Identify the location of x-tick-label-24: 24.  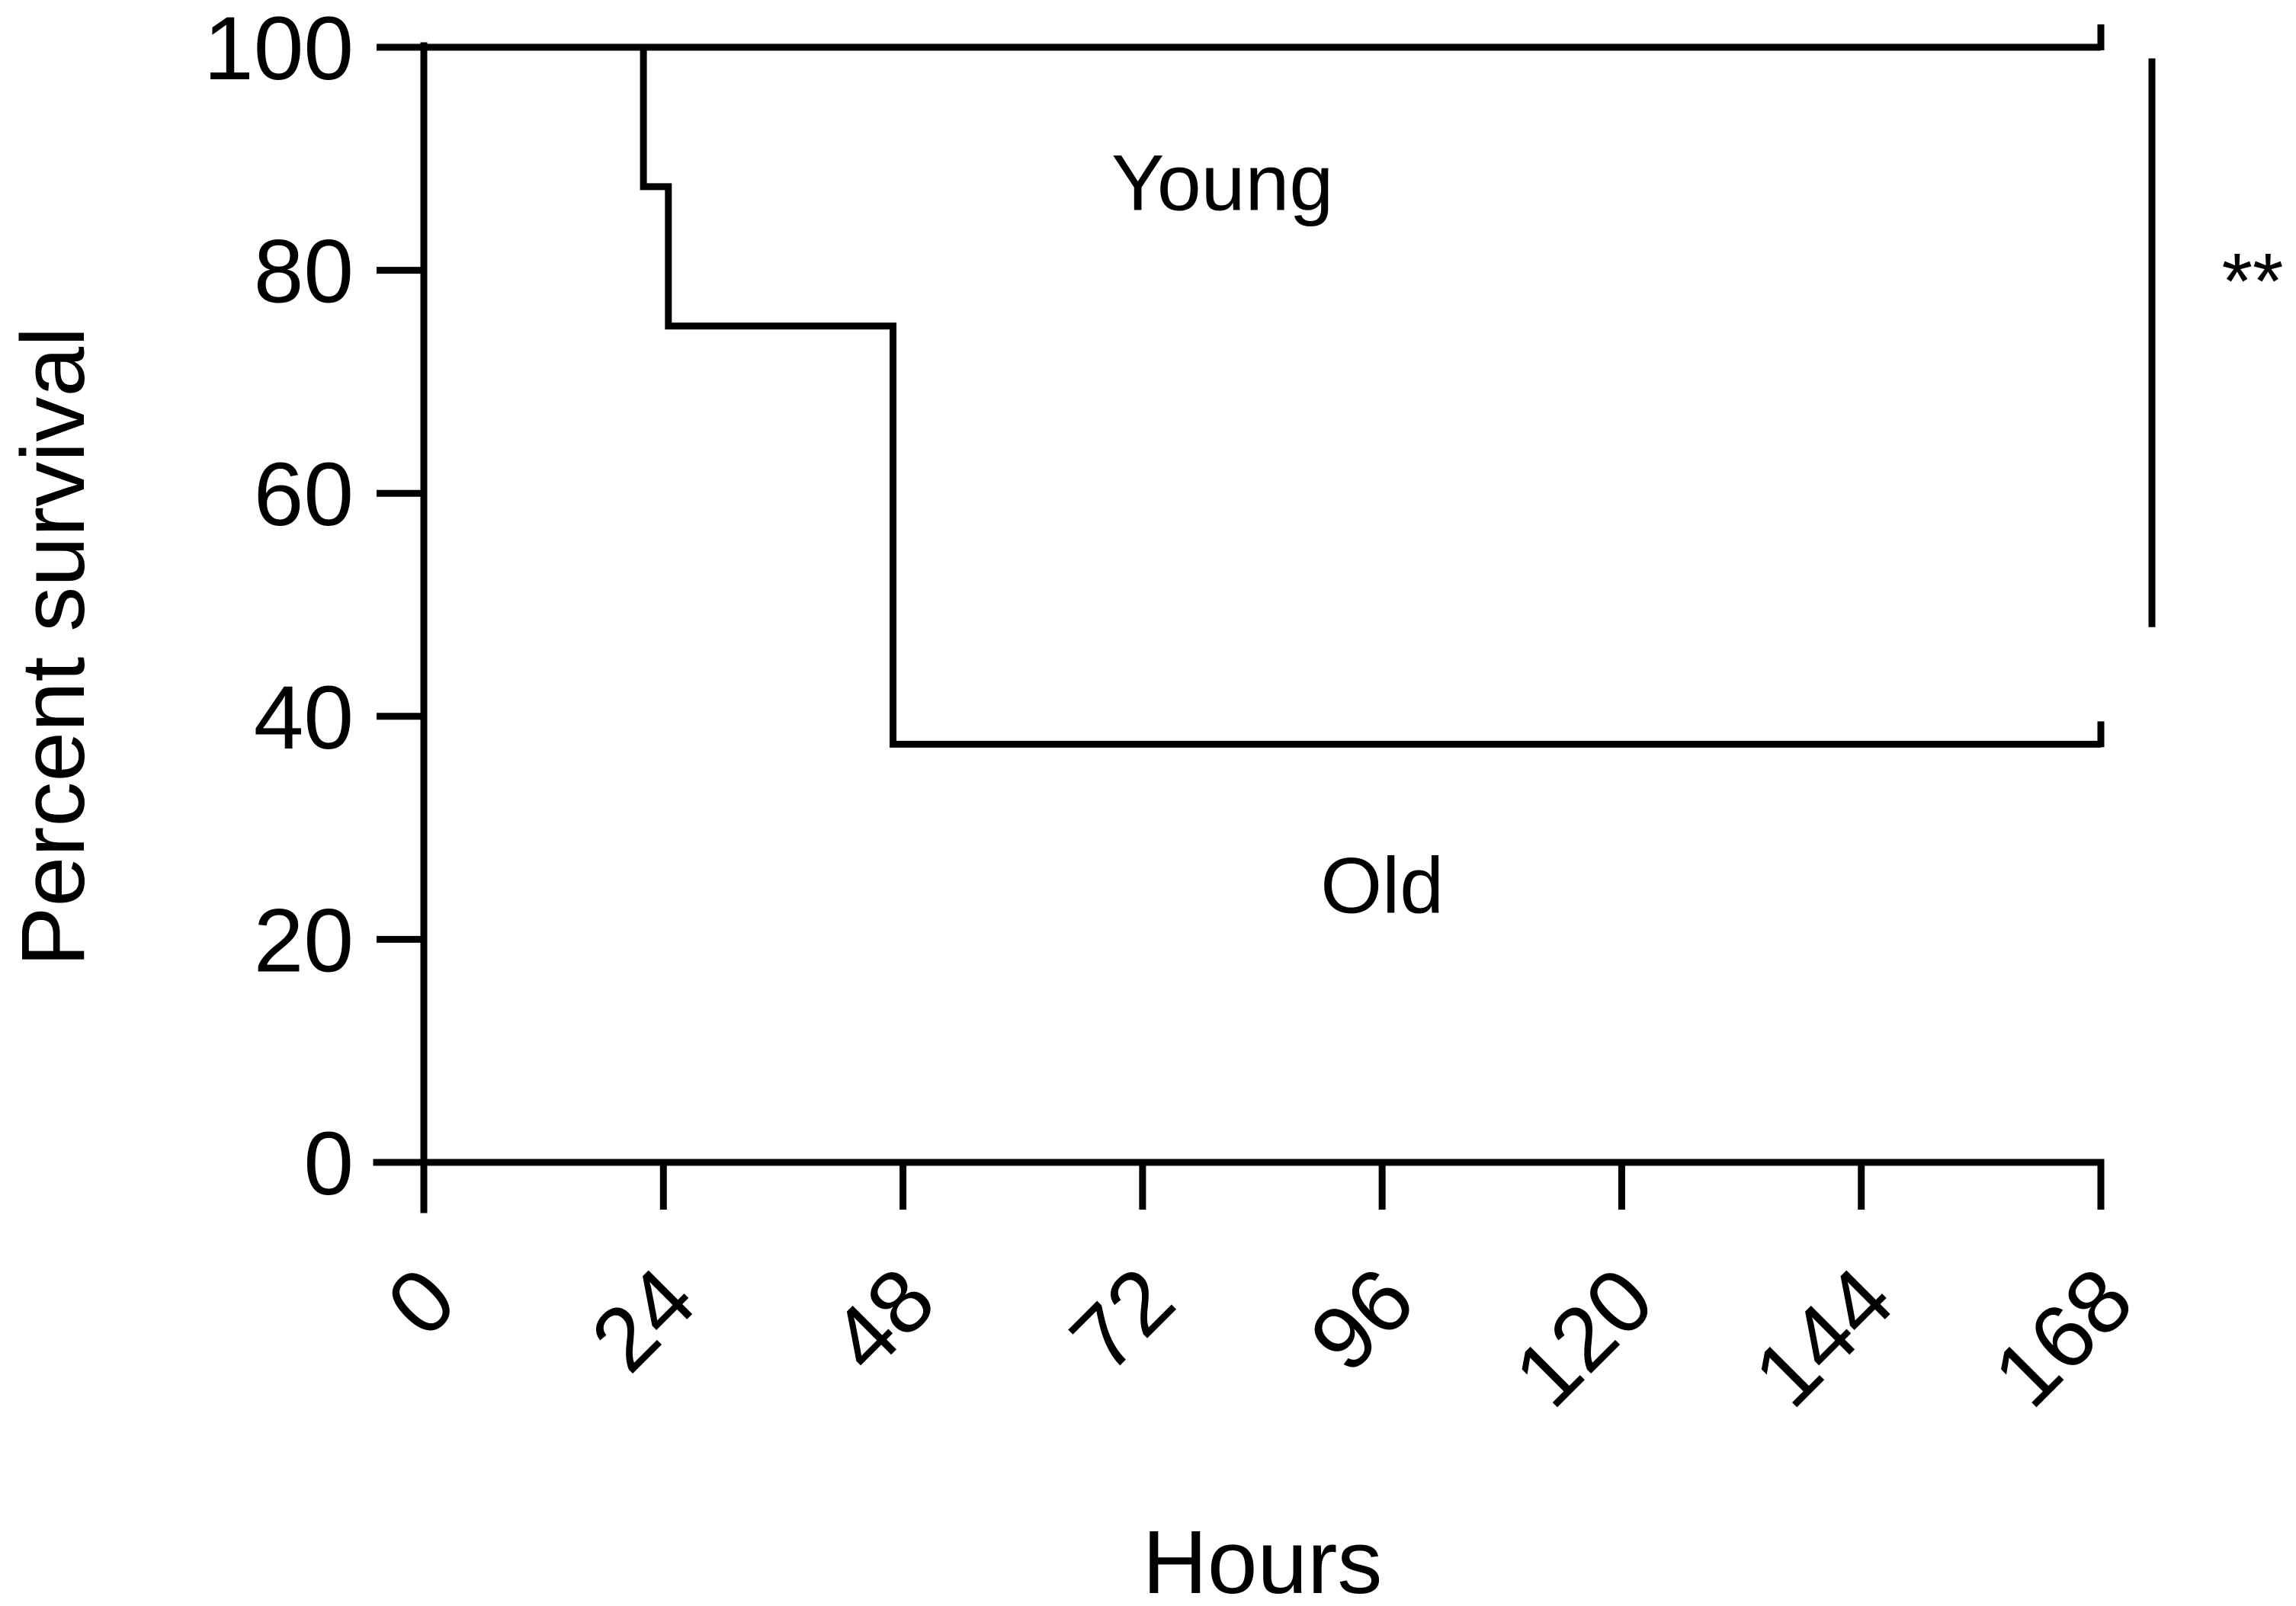
(643, 1319).